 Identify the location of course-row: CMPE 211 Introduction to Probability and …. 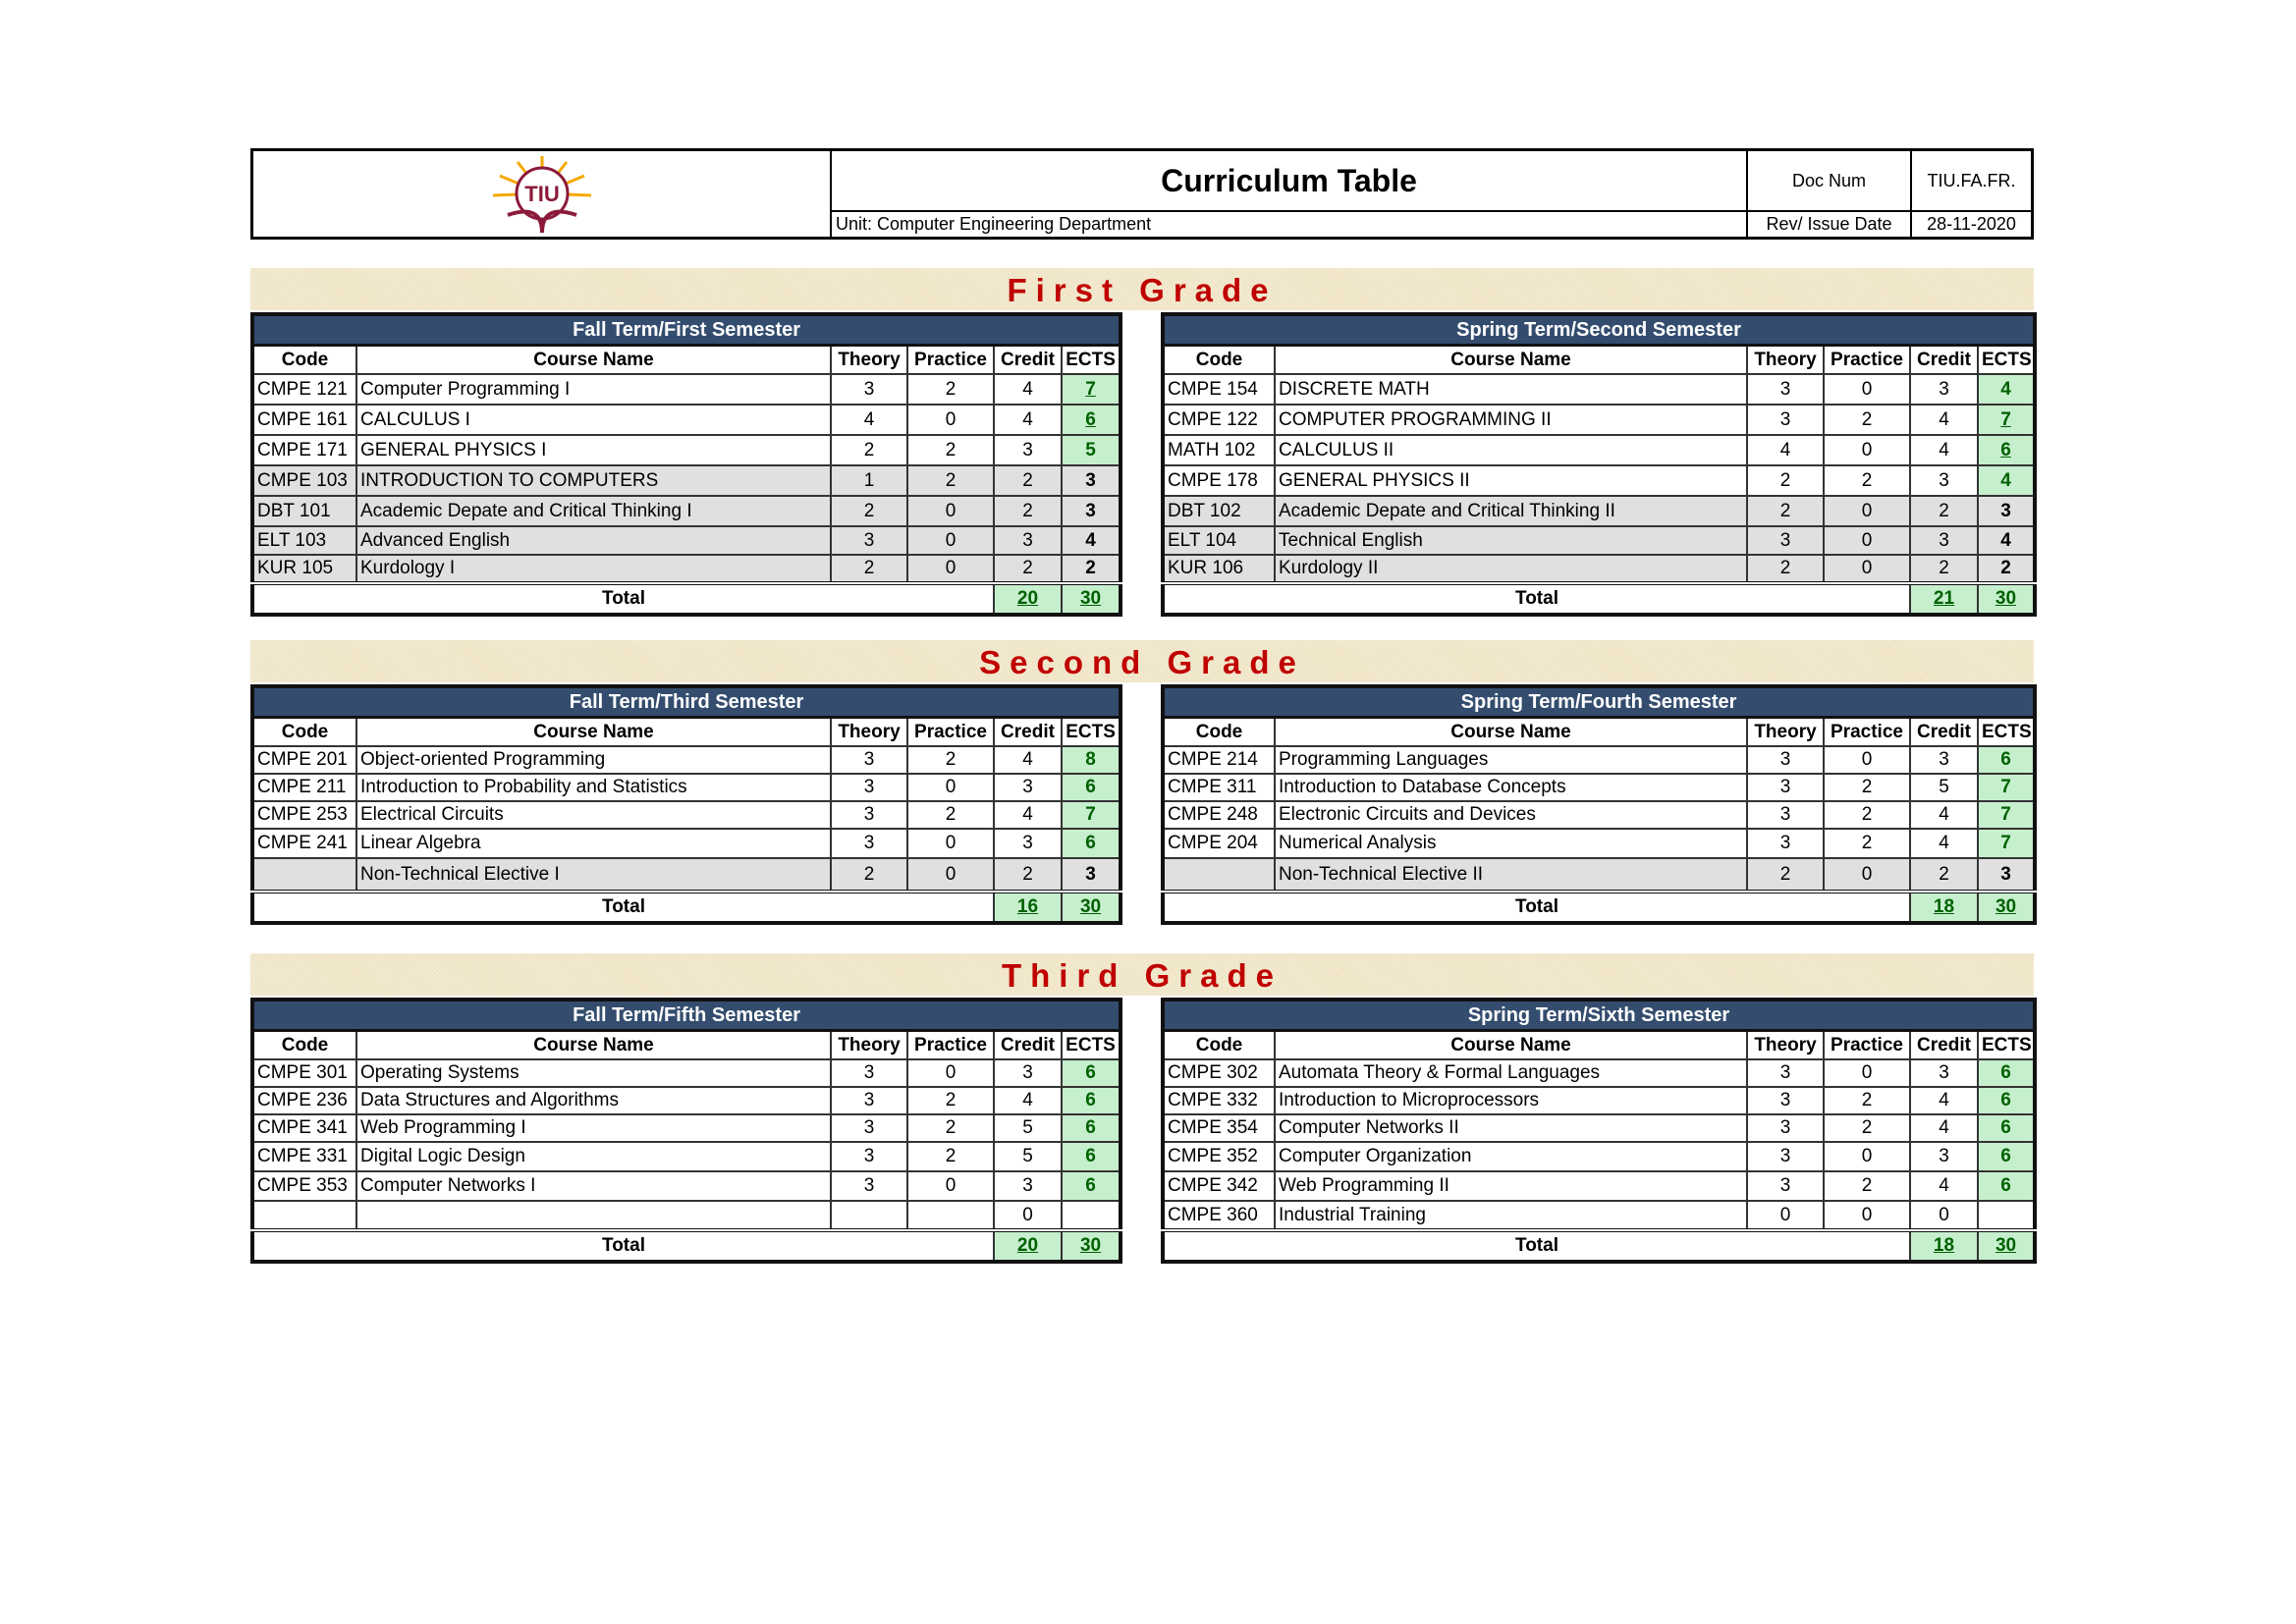
(686, 787).